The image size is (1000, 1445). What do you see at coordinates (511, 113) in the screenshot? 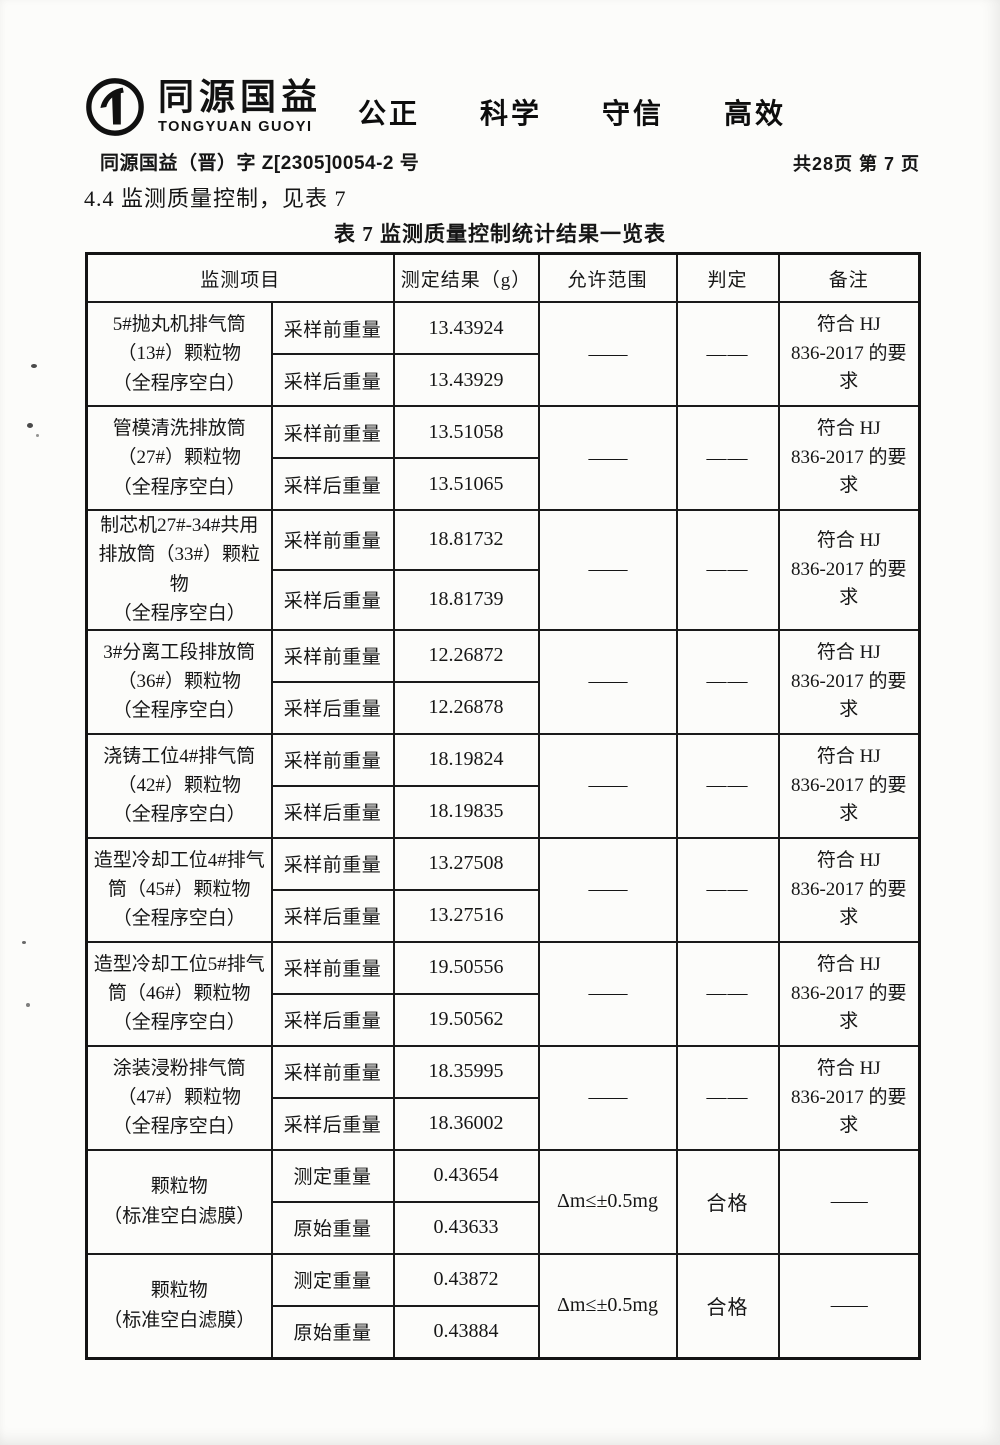
I see `slogan-item: 科学` at bounding box center [511, 113].